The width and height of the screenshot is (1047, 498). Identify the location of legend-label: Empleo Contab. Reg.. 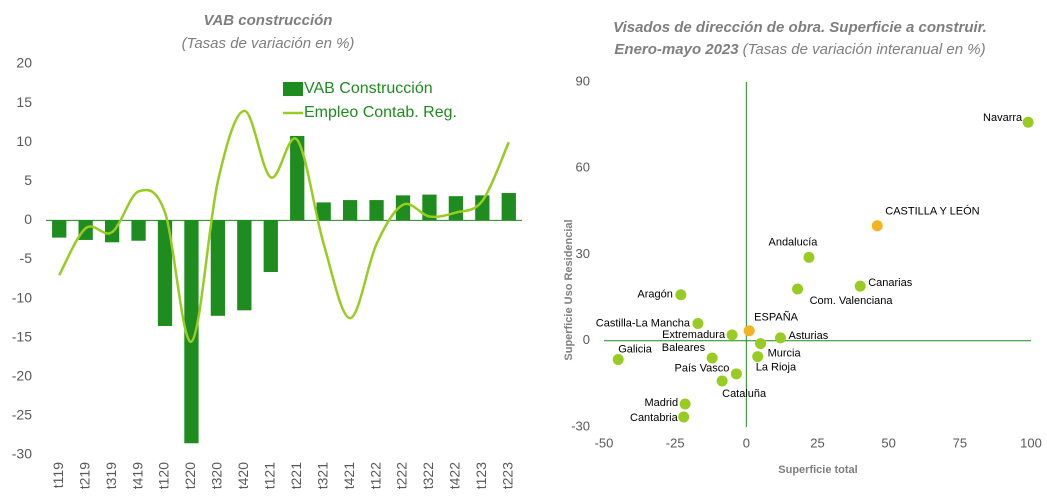
(380, 112).